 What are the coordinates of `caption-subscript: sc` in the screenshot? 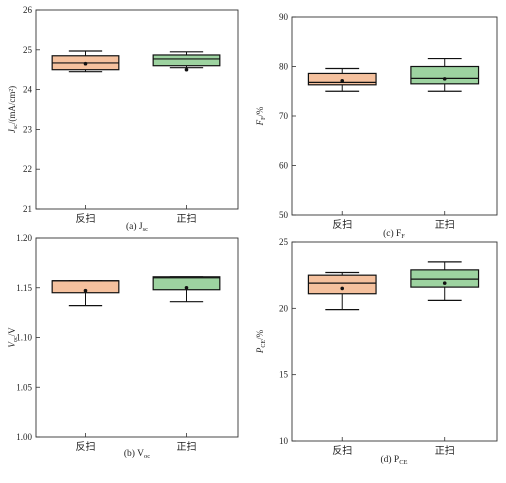 It's located at (146, 229).